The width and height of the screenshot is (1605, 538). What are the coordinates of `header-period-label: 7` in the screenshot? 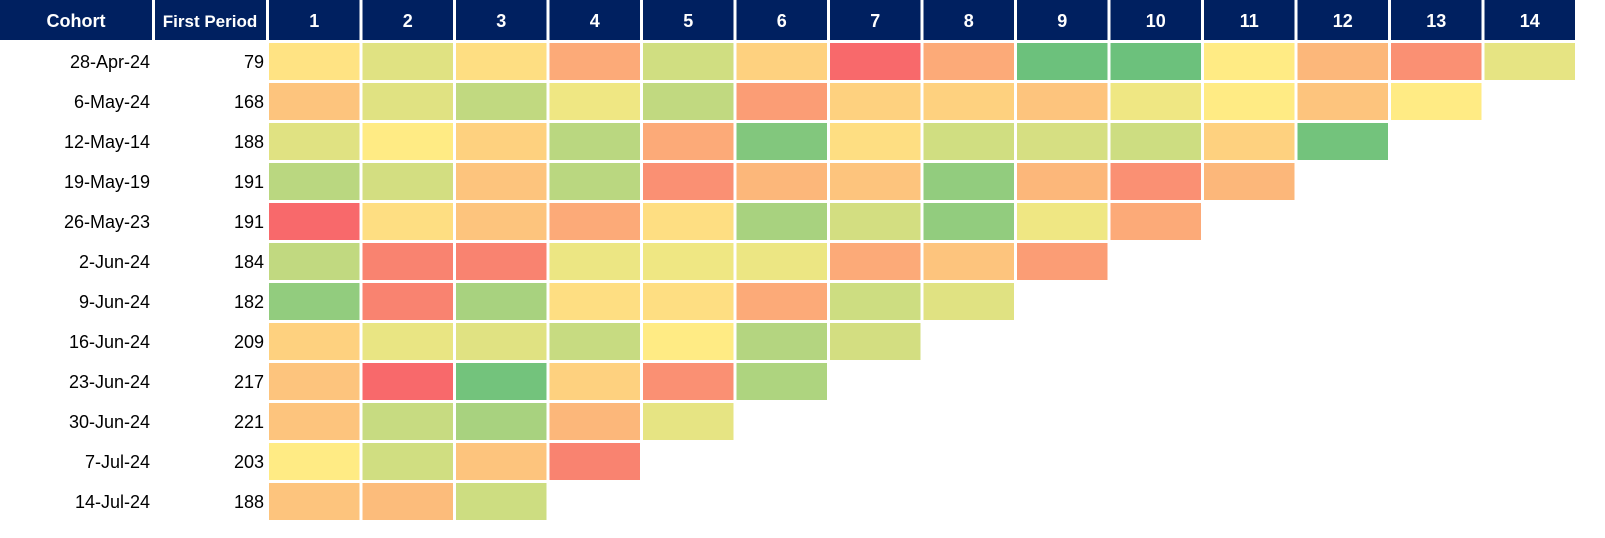 It's located at (875, 21).